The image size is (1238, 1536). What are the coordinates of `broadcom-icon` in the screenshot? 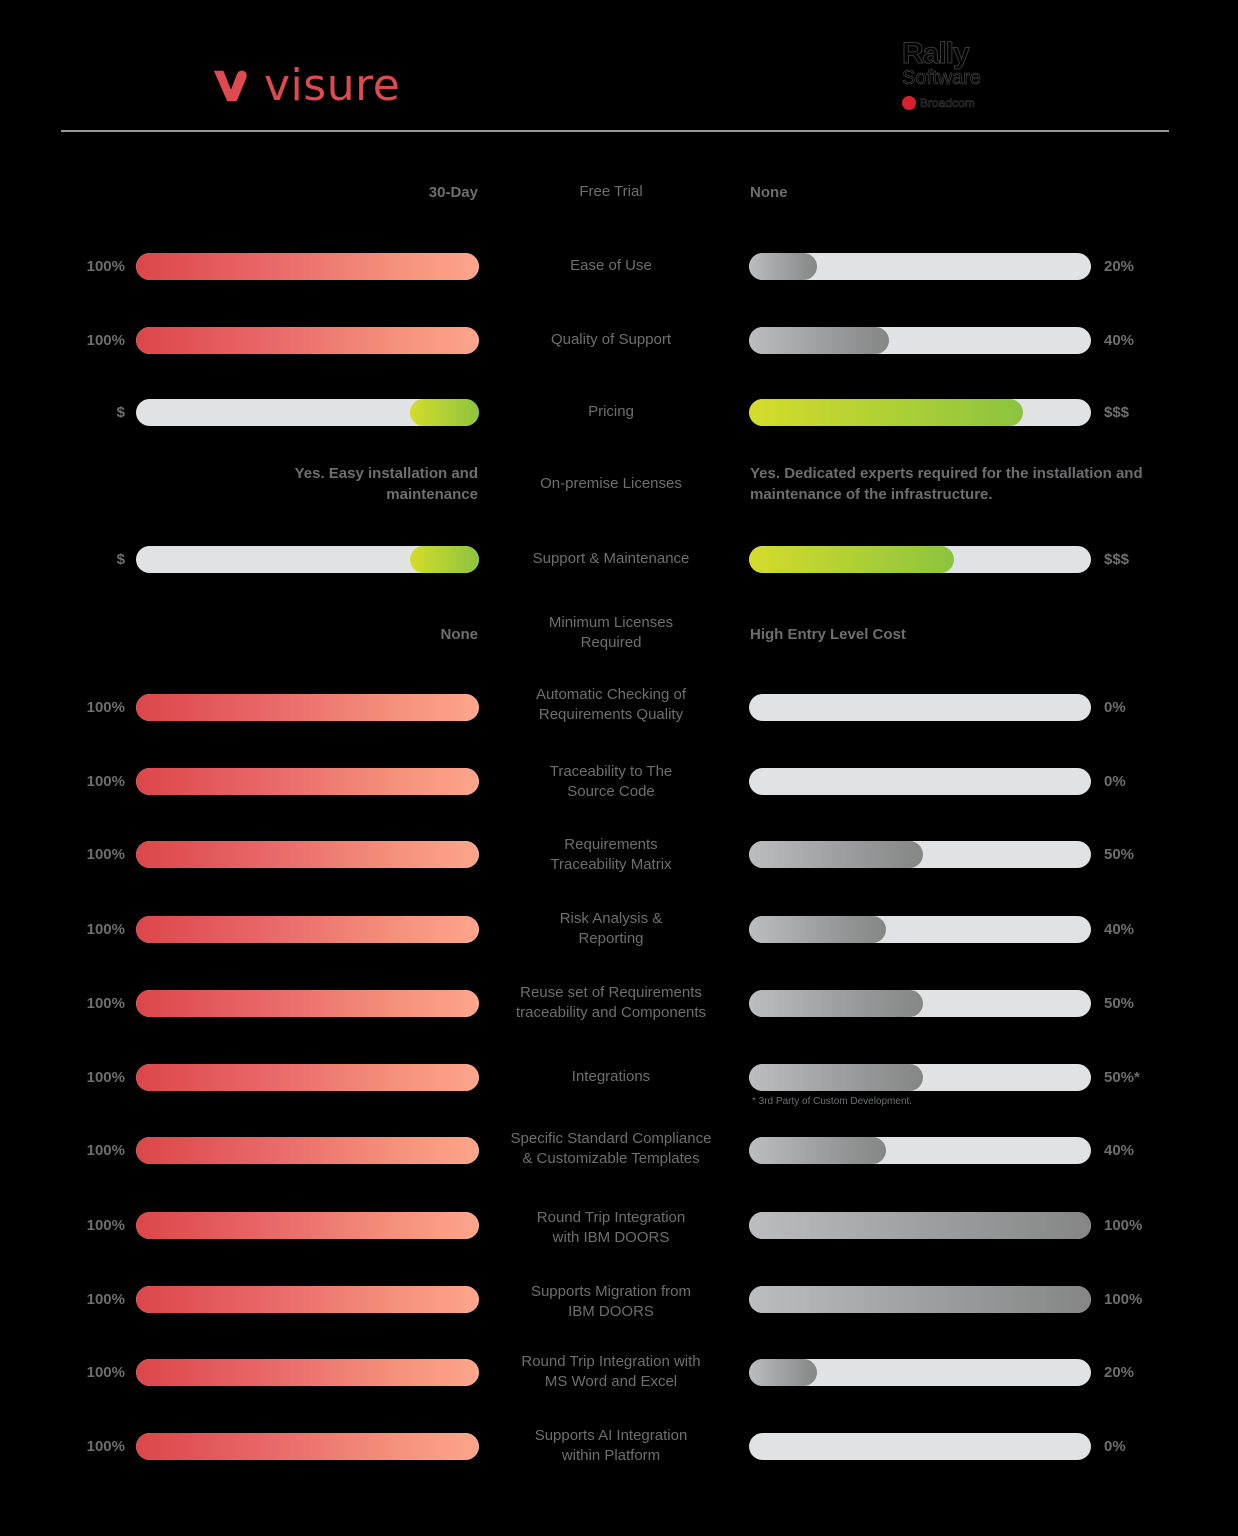 It's located at (909, 103).